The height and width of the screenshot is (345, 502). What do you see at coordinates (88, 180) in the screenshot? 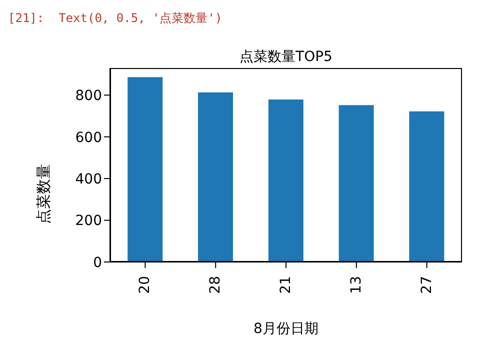
I see `y-tick-label: 400` at bounding box center [88, 180].